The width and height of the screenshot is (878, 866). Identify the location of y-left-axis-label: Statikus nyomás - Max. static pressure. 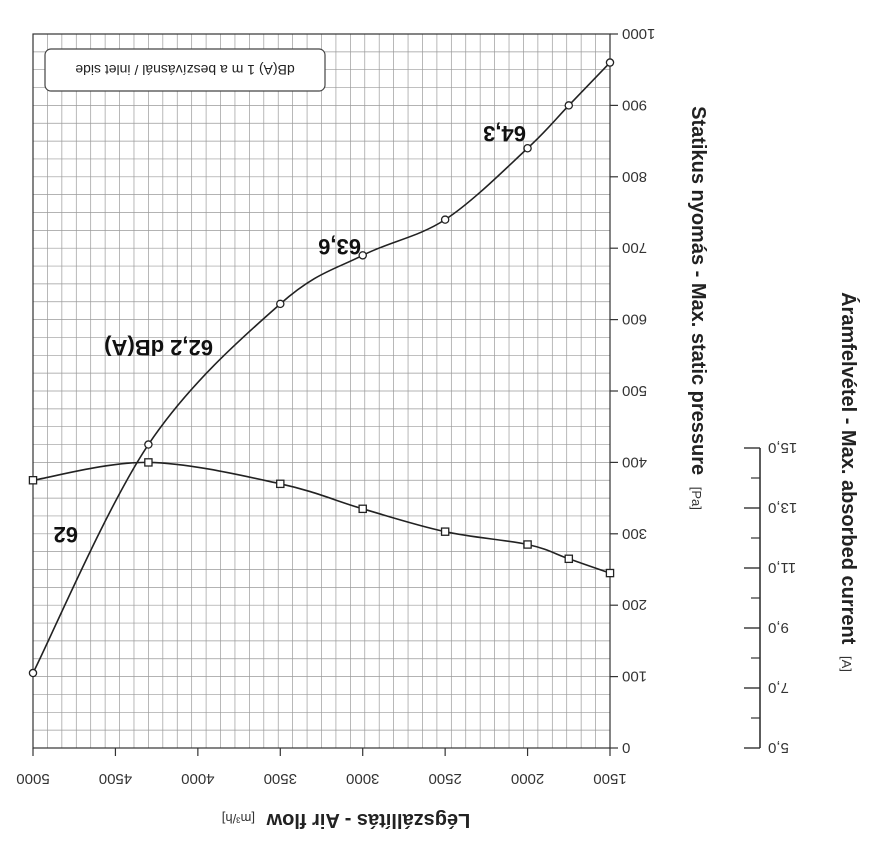
(698, 290).